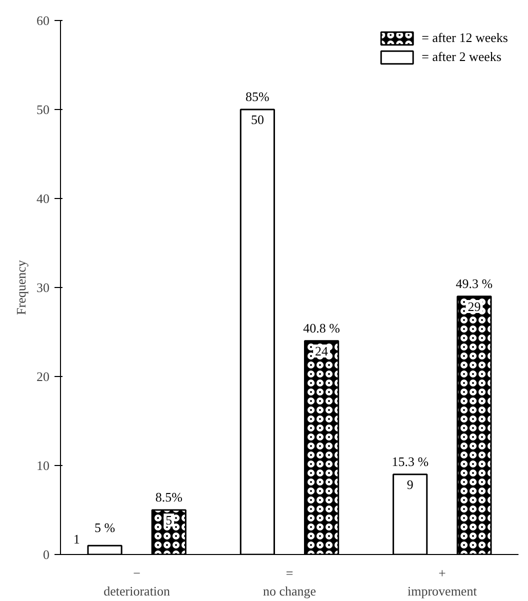 This screenshot has width=528, height=601. I want to click on y-tick-label: 40, so click(43, 198).